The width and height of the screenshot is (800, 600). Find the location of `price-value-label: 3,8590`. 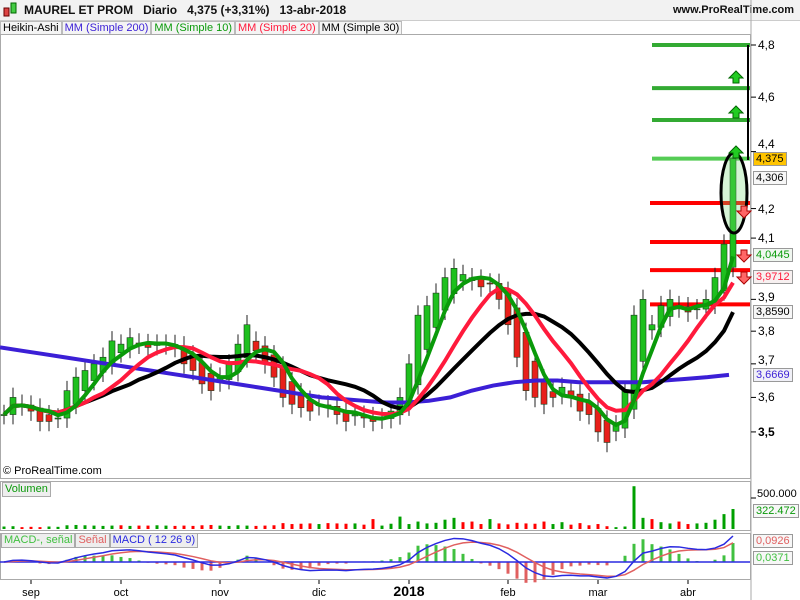

price-value-label: 3,8590 is located at coordinates (773, 312).